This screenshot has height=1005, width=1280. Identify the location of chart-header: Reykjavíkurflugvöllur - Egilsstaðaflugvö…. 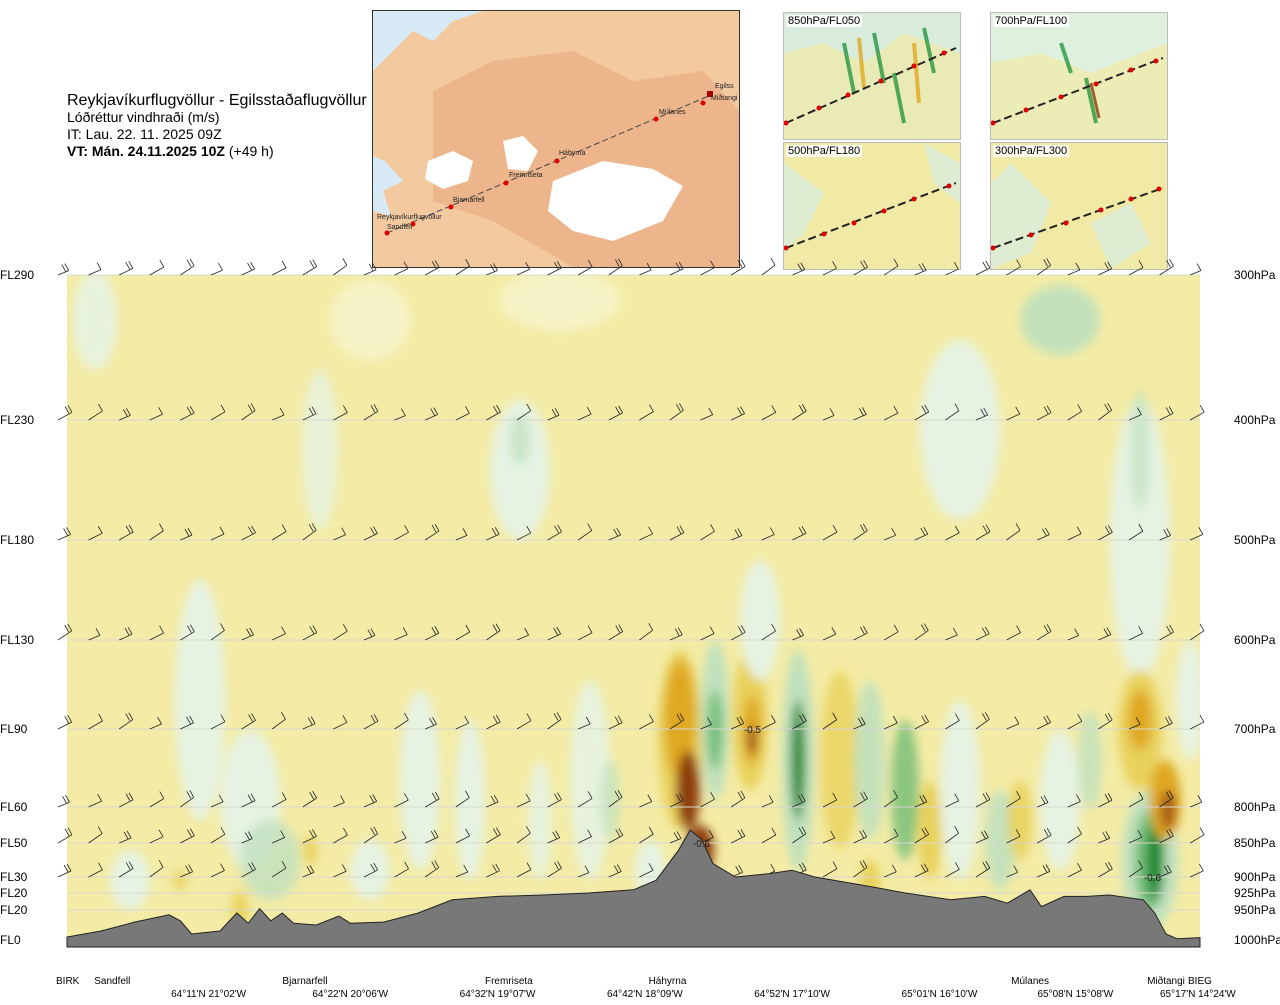
(217, 126).